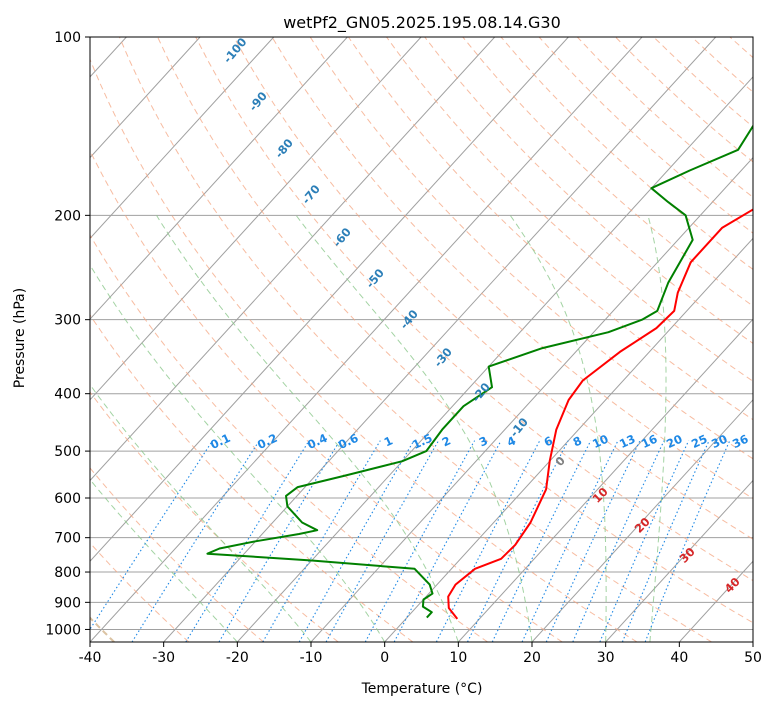 Image resolution: width=775 pixels, height=708 pixels. Describe the element at coordinates (67, 452) in the screenshot. I see `y-tick-label: 500` at that location.